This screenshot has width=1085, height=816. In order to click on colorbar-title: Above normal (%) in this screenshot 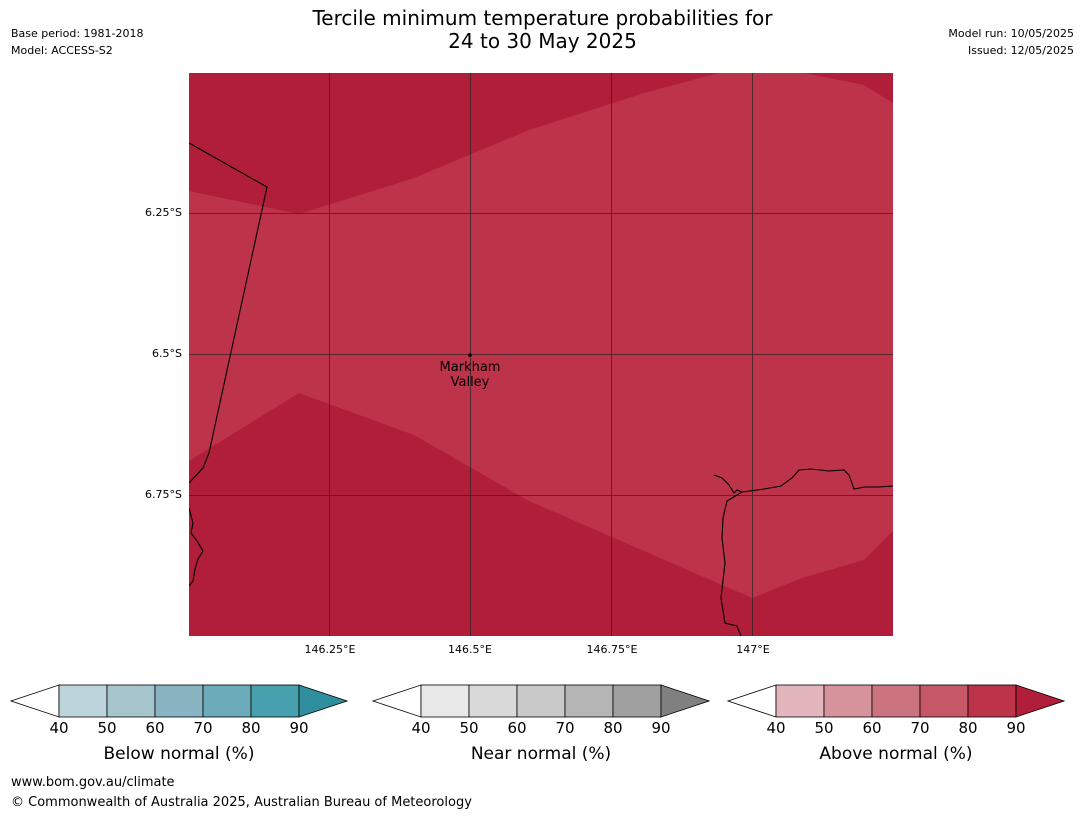, I will do `click(896, 754)`.